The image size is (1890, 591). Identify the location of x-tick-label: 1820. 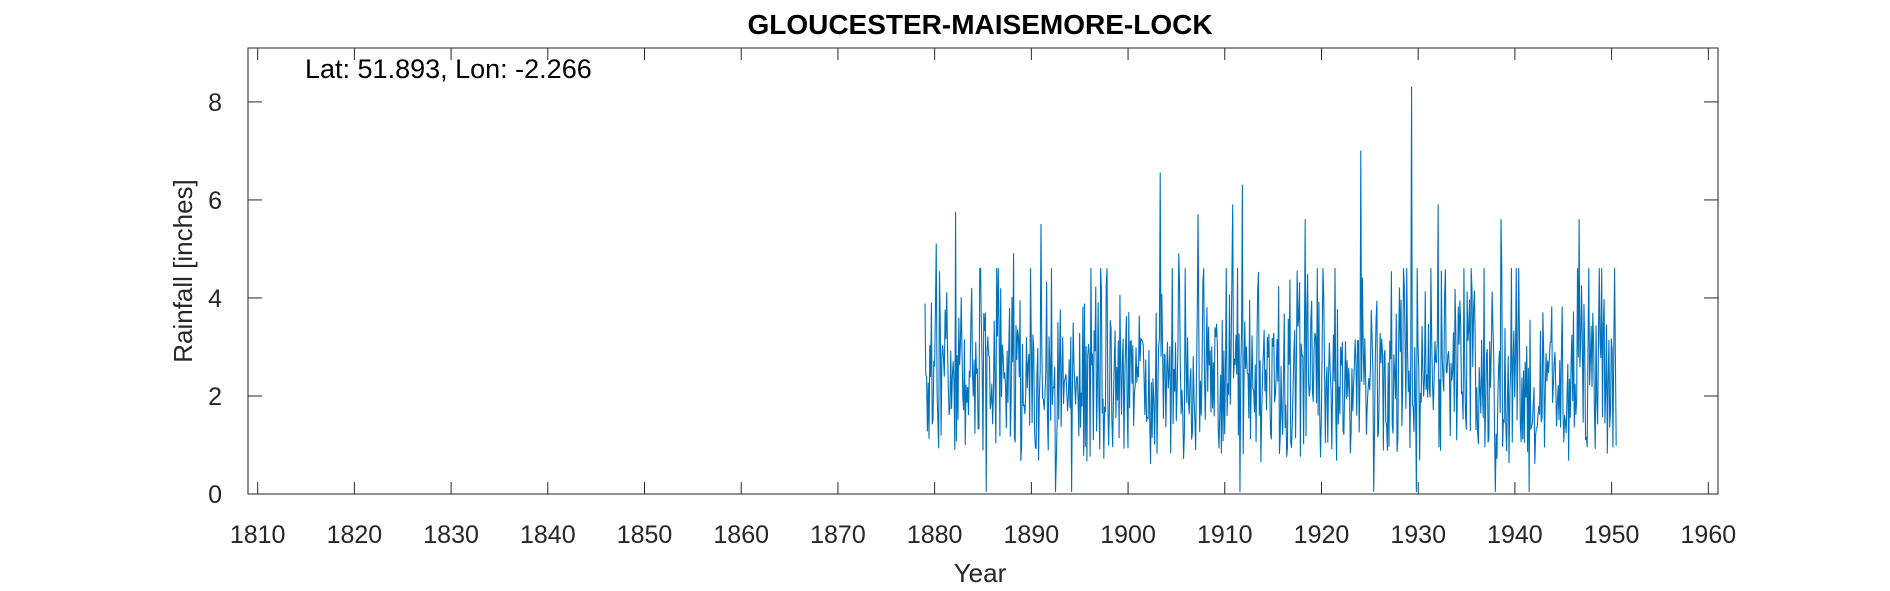
(355, 535).